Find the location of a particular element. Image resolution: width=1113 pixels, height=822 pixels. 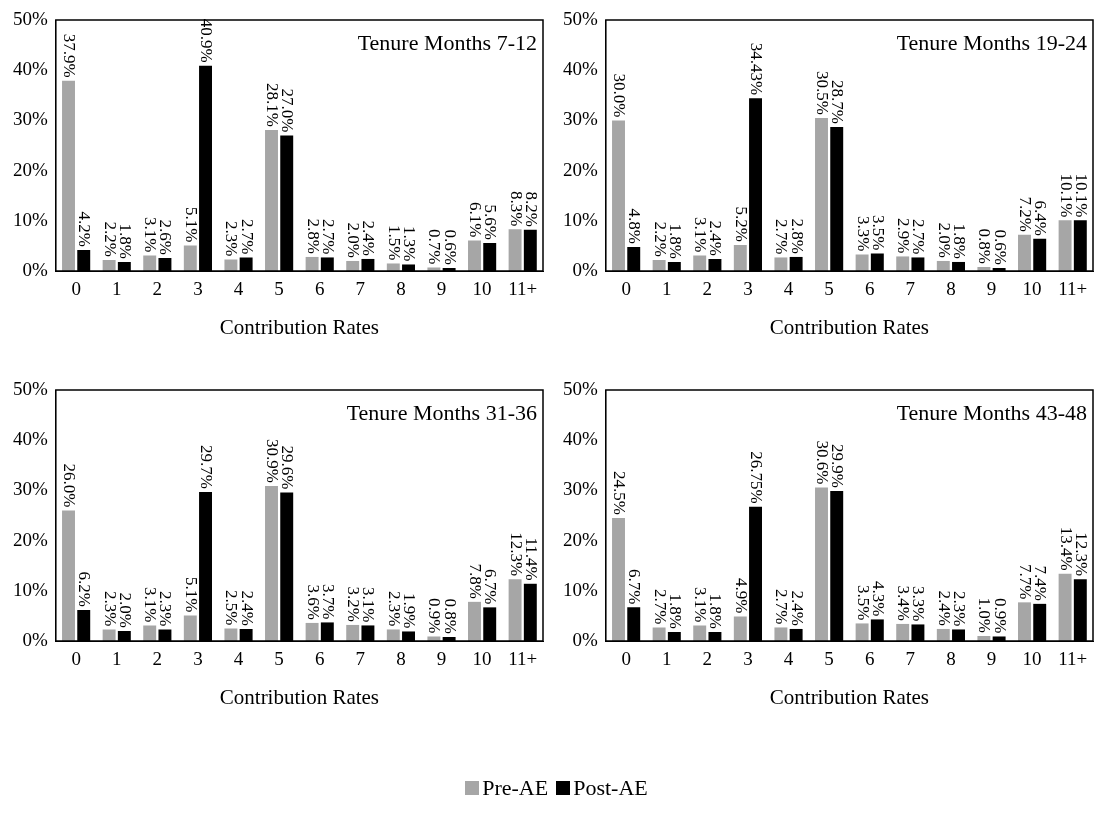

text: Tenure Months 7-12 is located at coordinates (447, 42).